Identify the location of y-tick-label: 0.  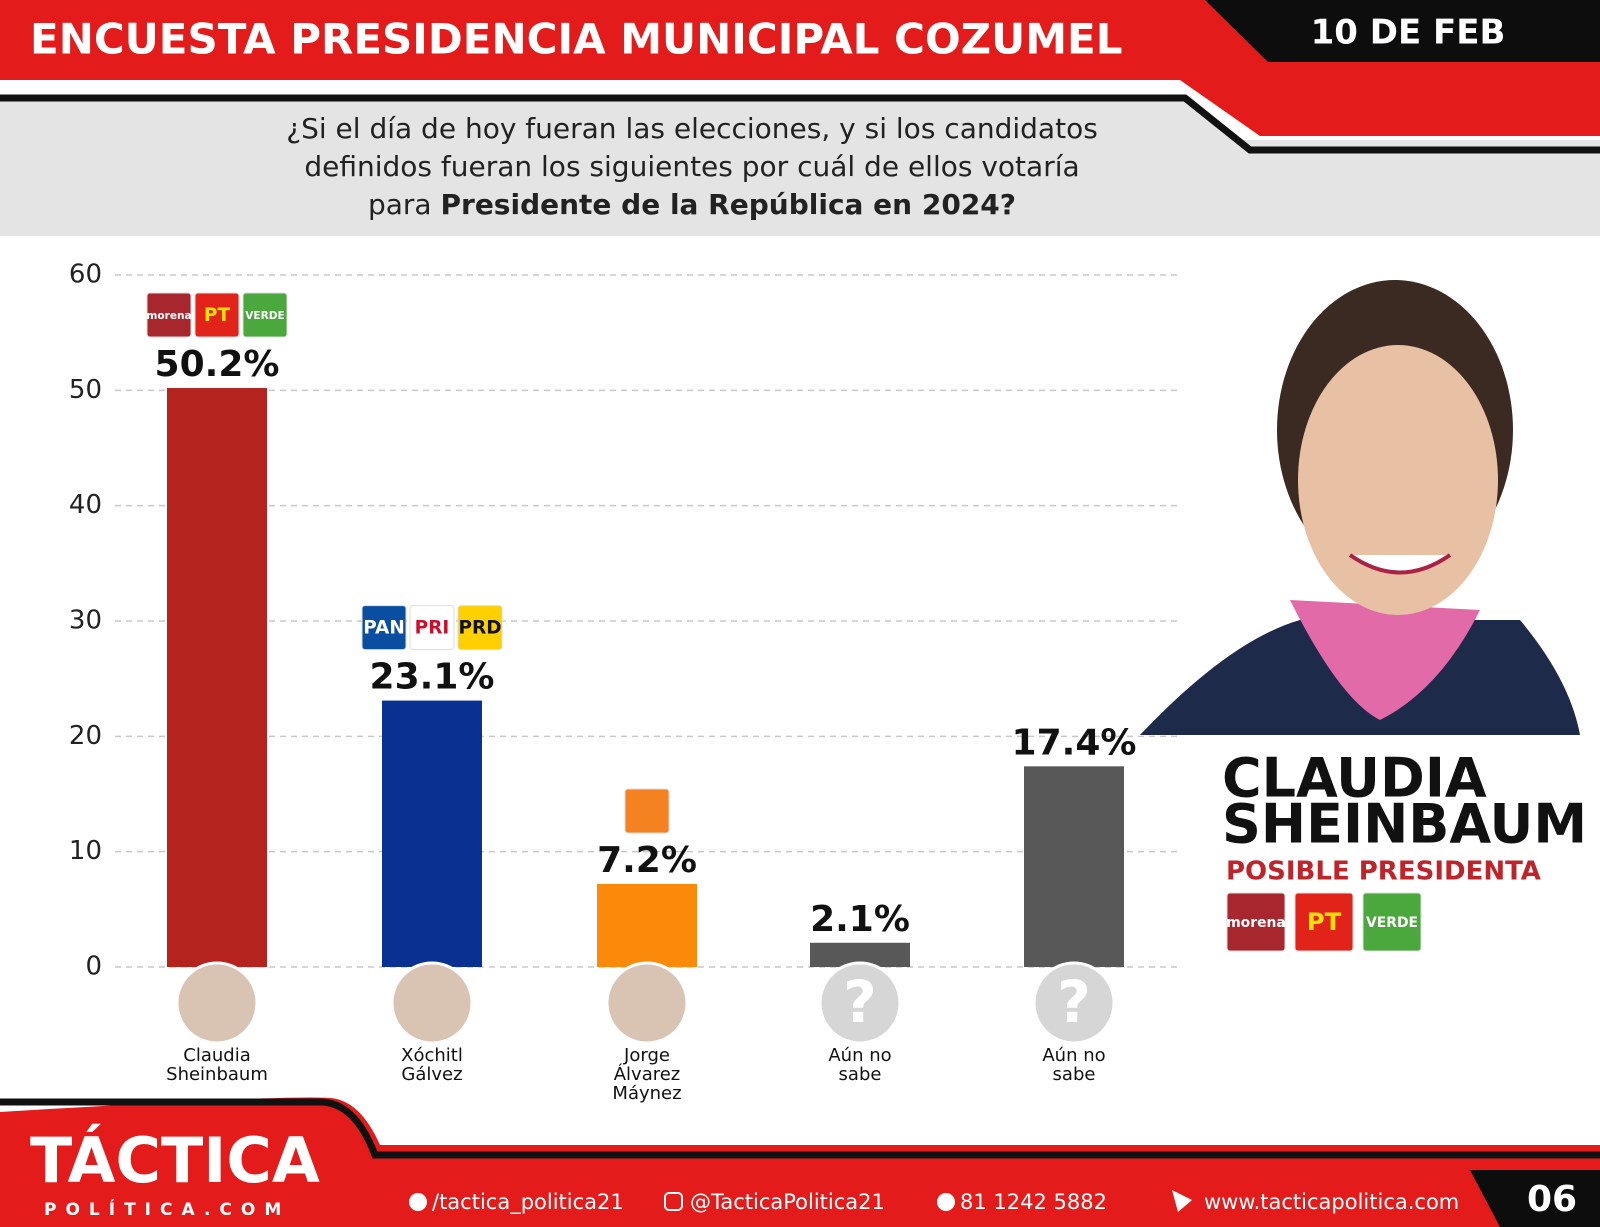
(93, 967).